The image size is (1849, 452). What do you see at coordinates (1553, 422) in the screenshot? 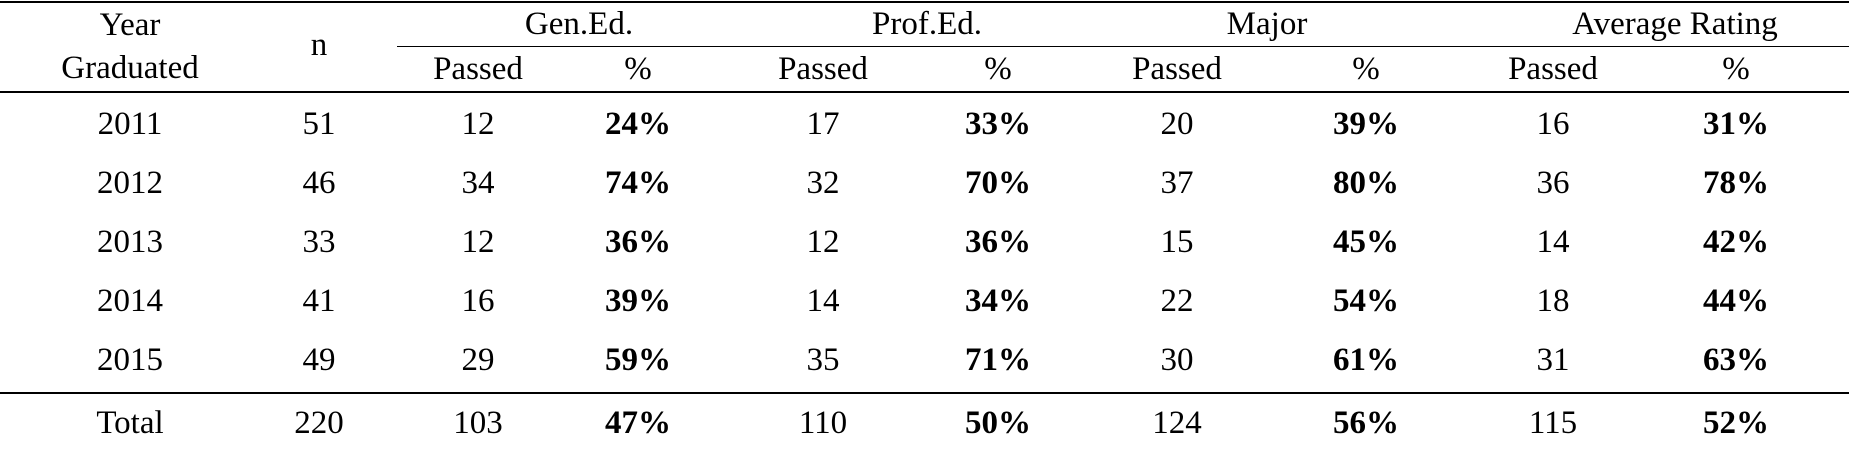
I see `total-cell: 115` at bounding box center [1553, 422].